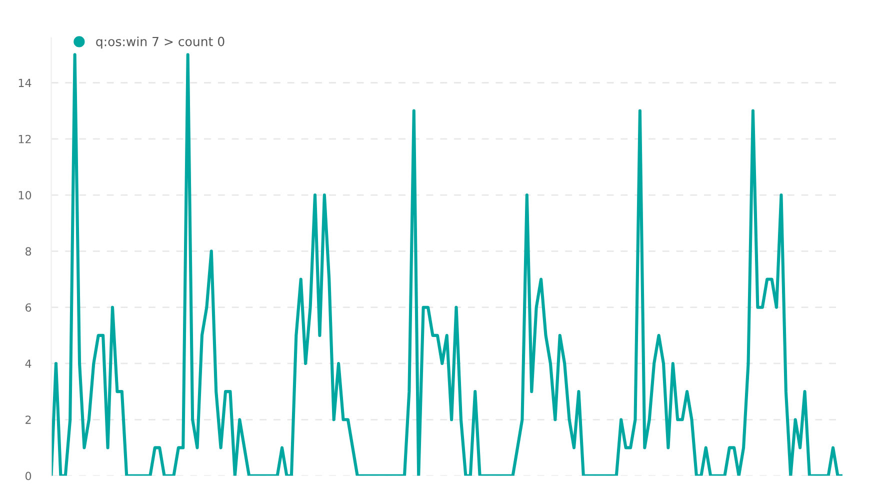 This screenshot has height=485, width=884. Describe the element at coordinates (28, 364) in the screenshot. I see `y-tick-label: 4` at that location.